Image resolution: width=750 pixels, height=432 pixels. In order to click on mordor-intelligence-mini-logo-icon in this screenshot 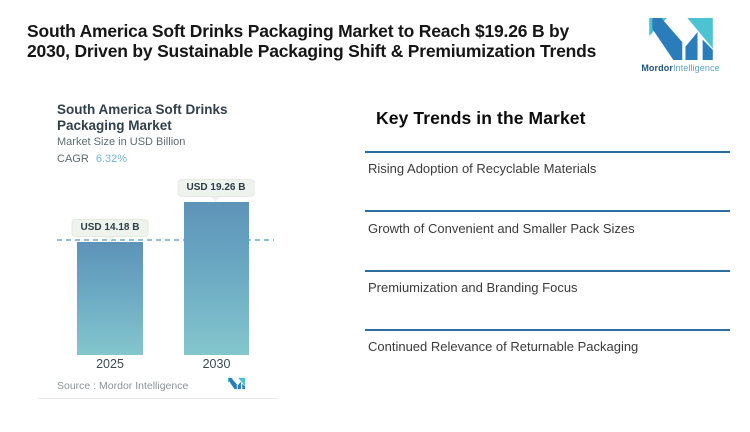, I will do `click(236, 383)`.